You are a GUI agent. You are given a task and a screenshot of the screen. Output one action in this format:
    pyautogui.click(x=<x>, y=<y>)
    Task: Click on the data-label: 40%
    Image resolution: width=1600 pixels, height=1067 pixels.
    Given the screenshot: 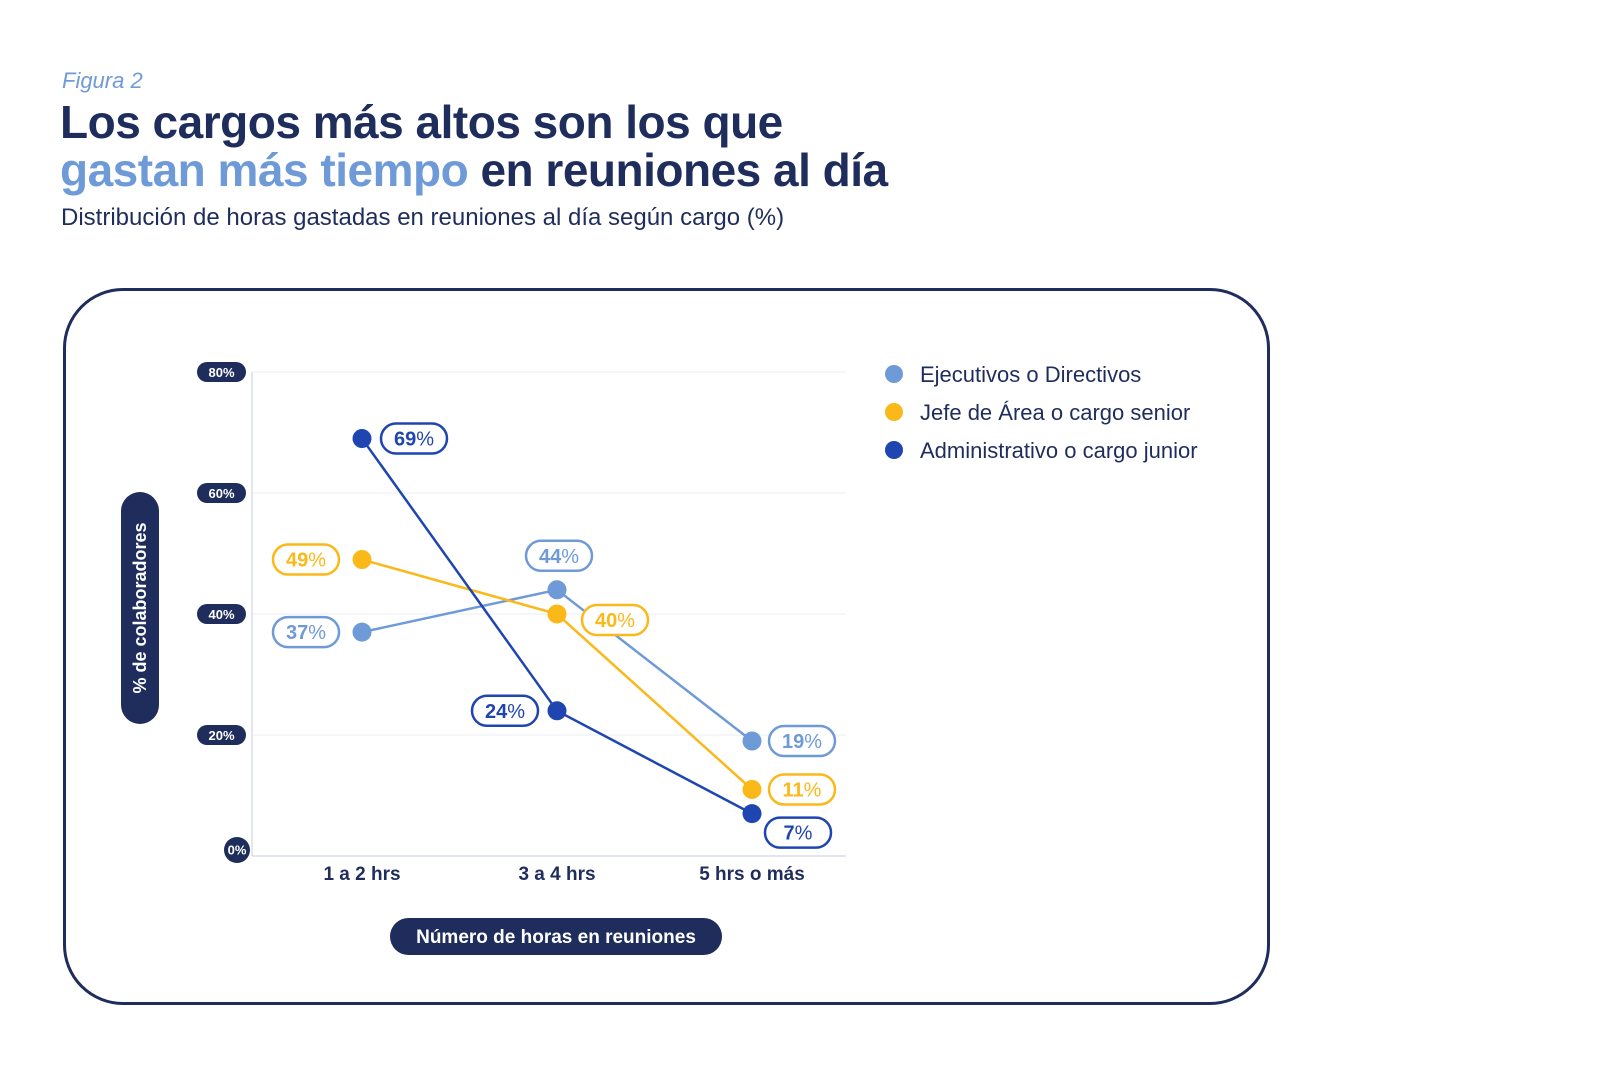 What is the action you would take?
    pyautogui.click(x=615, y=620)
    